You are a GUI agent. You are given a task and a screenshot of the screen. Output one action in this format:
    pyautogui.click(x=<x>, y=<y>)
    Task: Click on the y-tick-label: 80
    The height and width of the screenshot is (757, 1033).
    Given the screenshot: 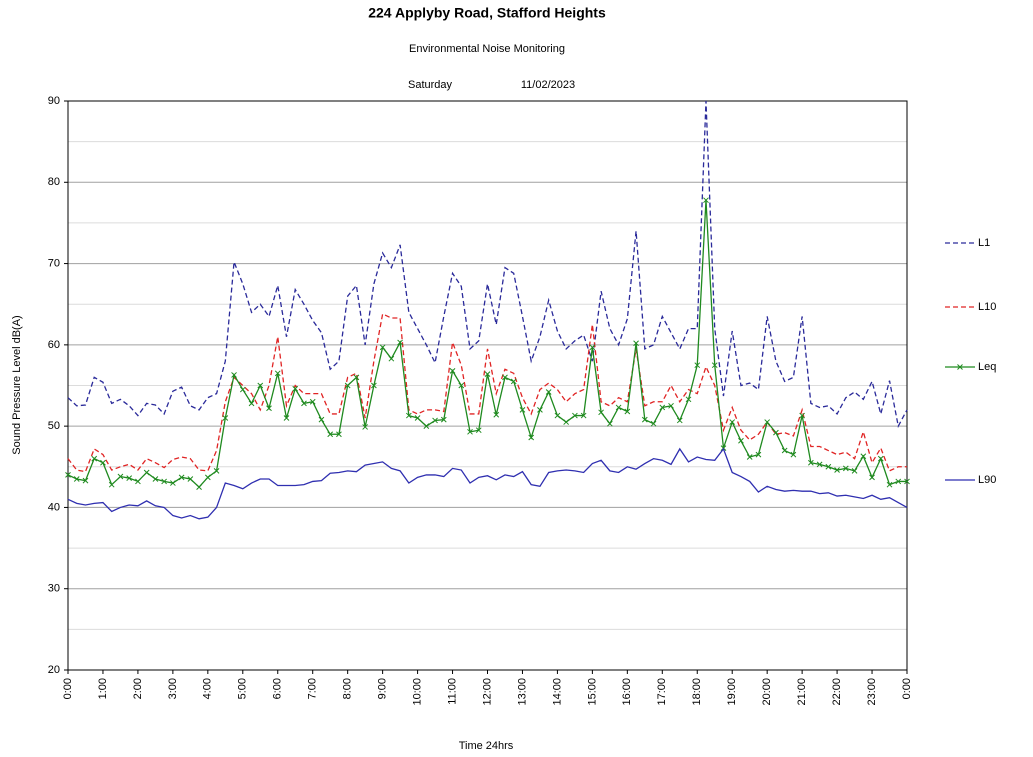 What is the action you would take?
    pyautogui.click(x=54, y=182)
    